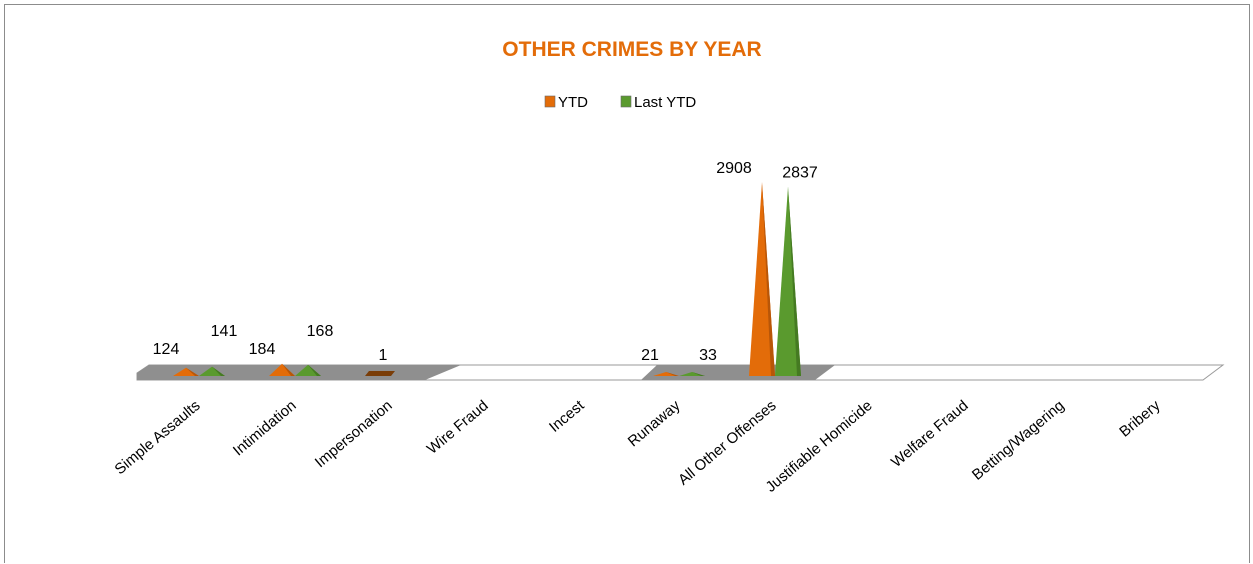 Image resolution: width=1253 pixels, height=564 pixels. What do you see at coordinates (1018, 440) in the screenshot?
I see `tick-label-betting-wagering: Betting/Wagering` at bounding box center [1018, 440].